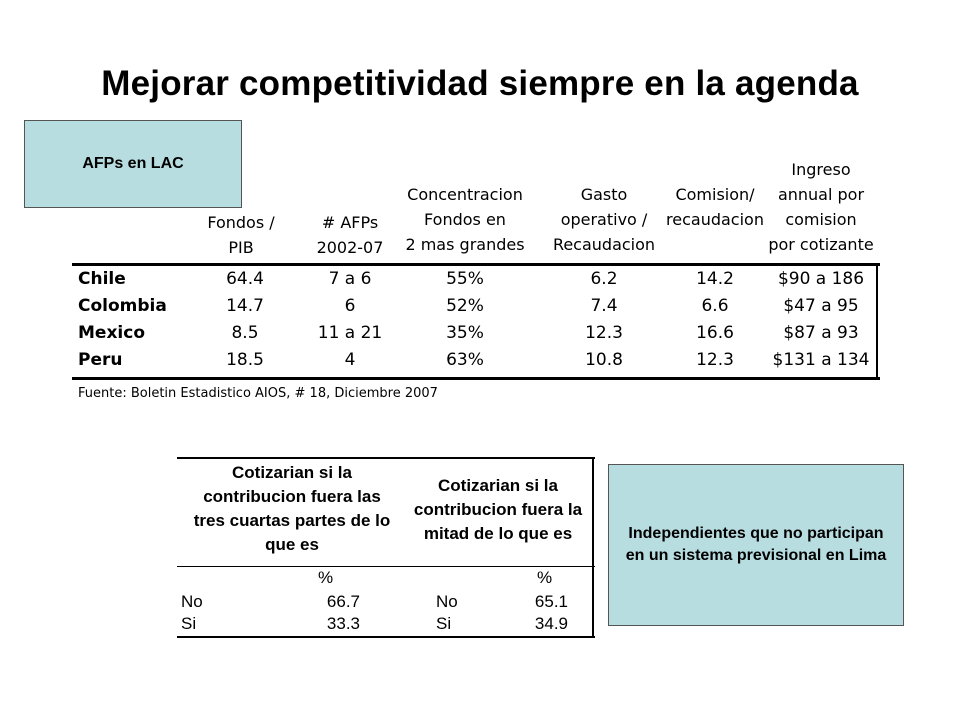 Image resolution: width=960 pixels, height=720 pixels. I want to click on table-cell: 6.6, so click(715, 306).